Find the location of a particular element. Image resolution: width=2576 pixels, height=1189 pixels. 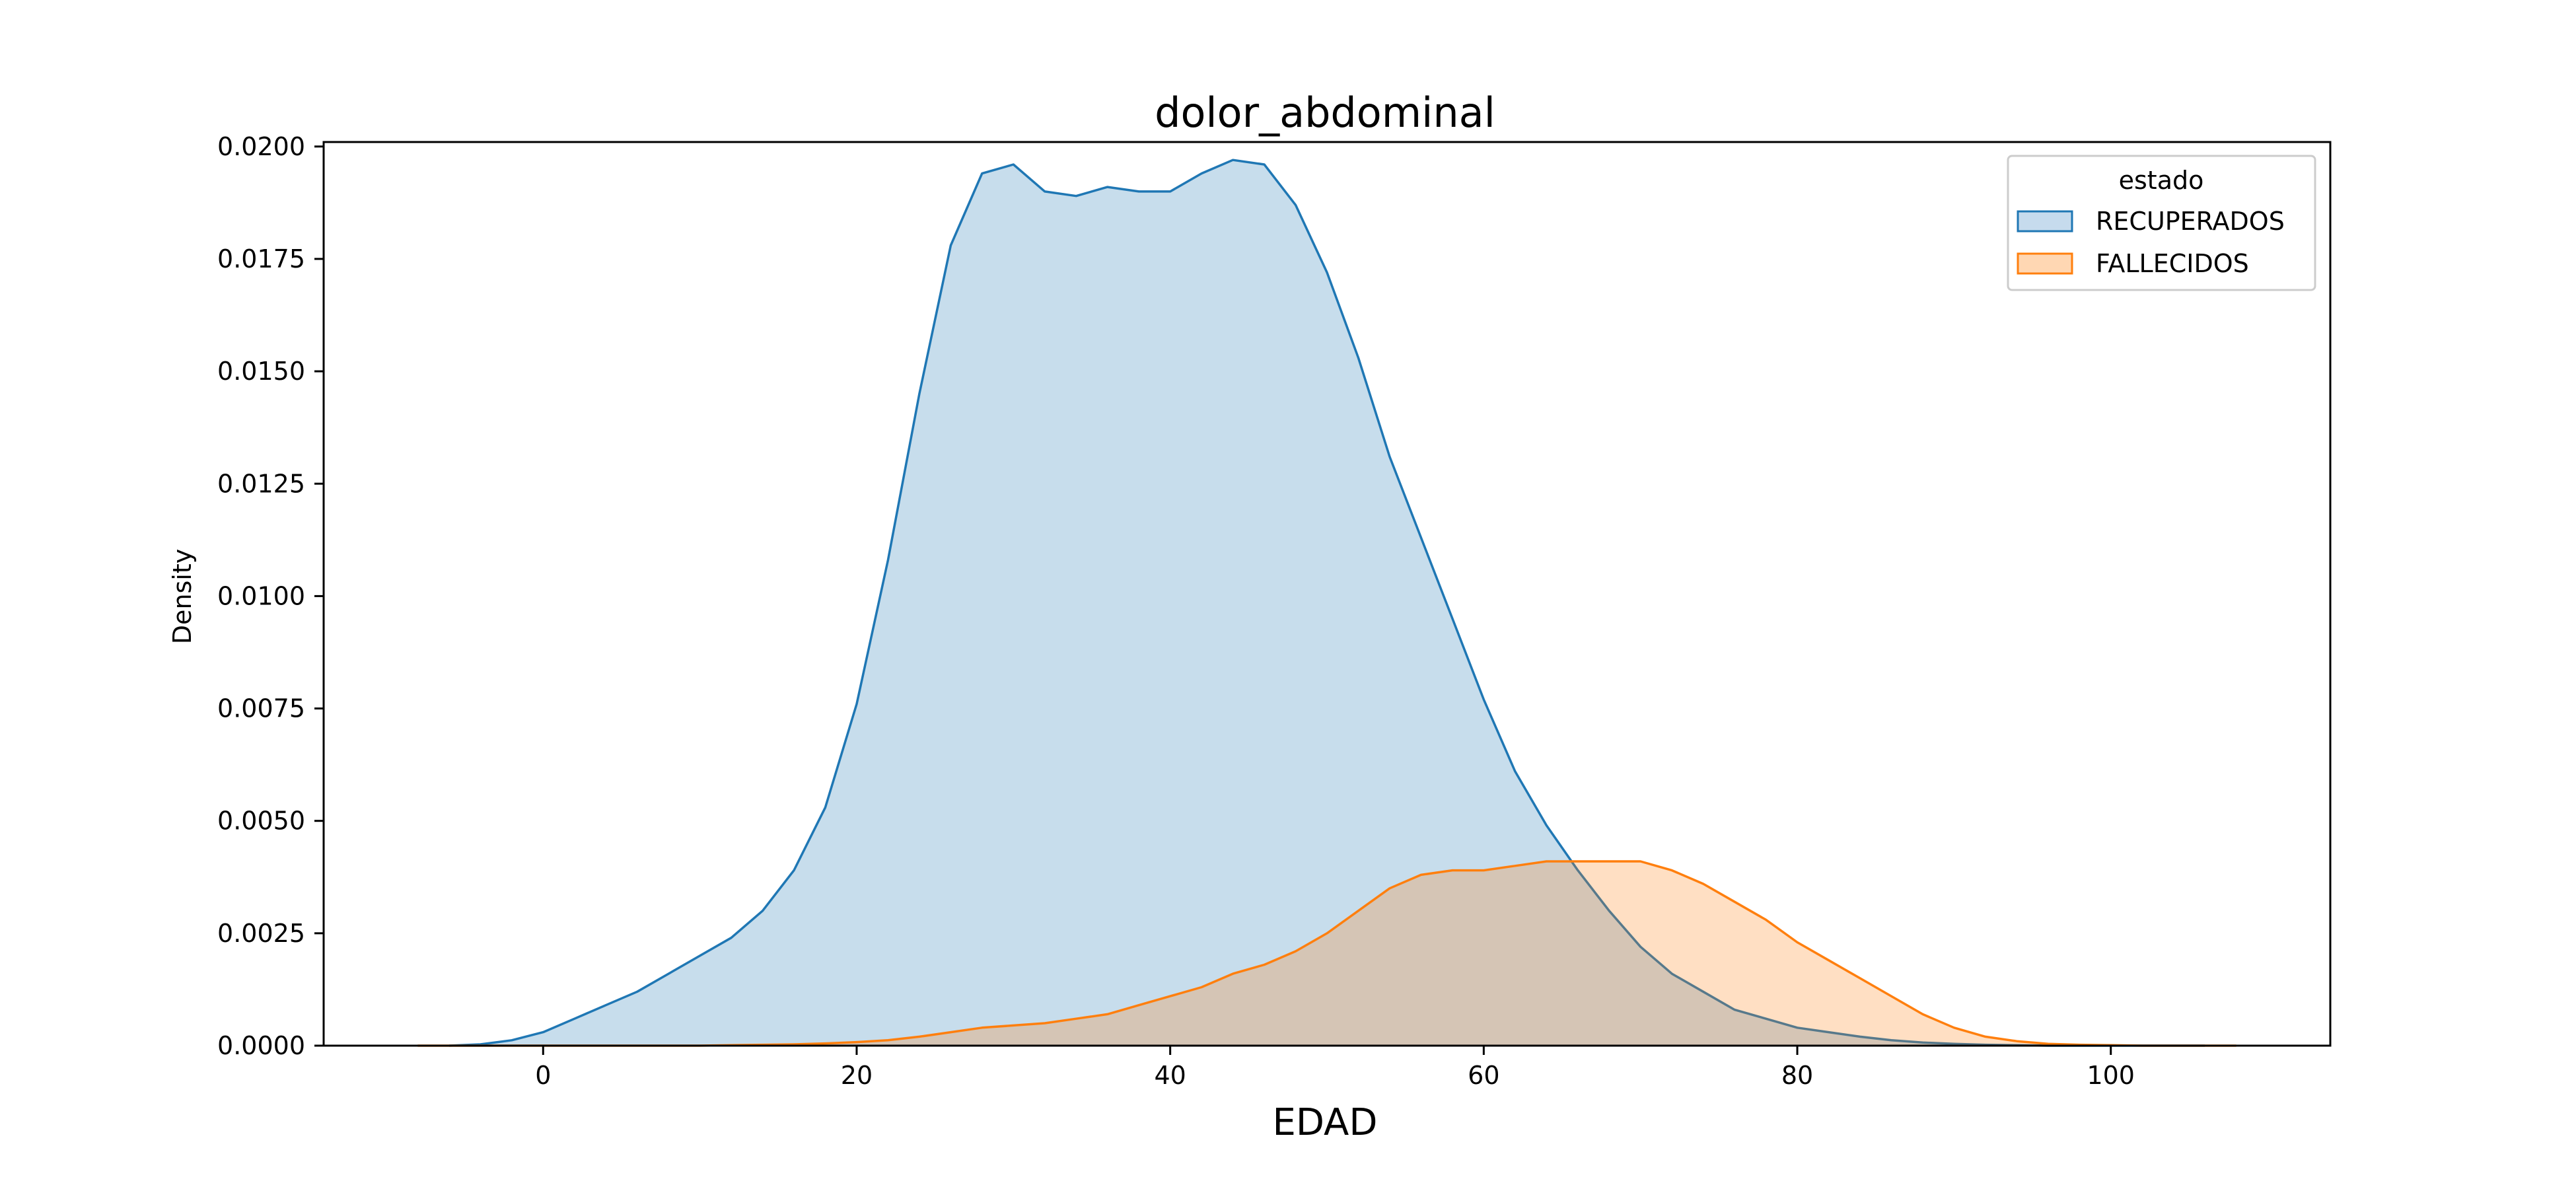

legend-swatch-recuperados is located at coordinates (2045, 221).